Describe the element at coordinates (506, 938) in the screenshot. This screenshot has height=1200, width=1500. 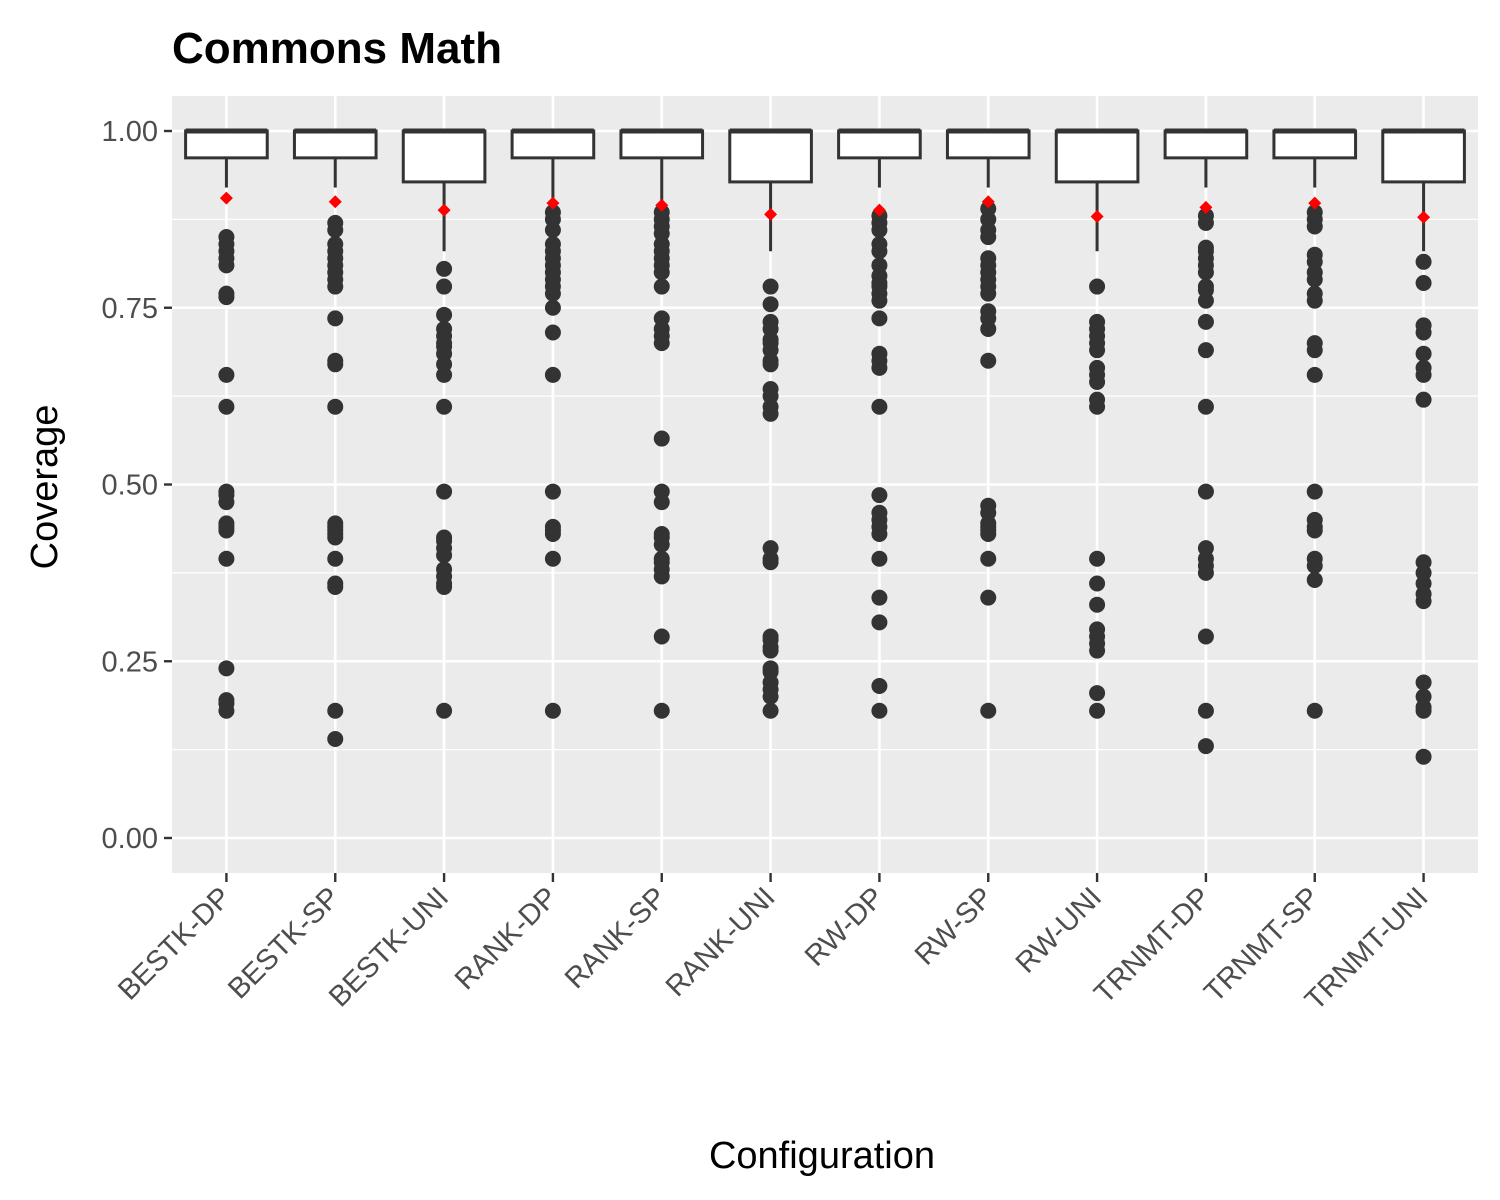
I see `x-tick-label: RANK-DP` at that location.